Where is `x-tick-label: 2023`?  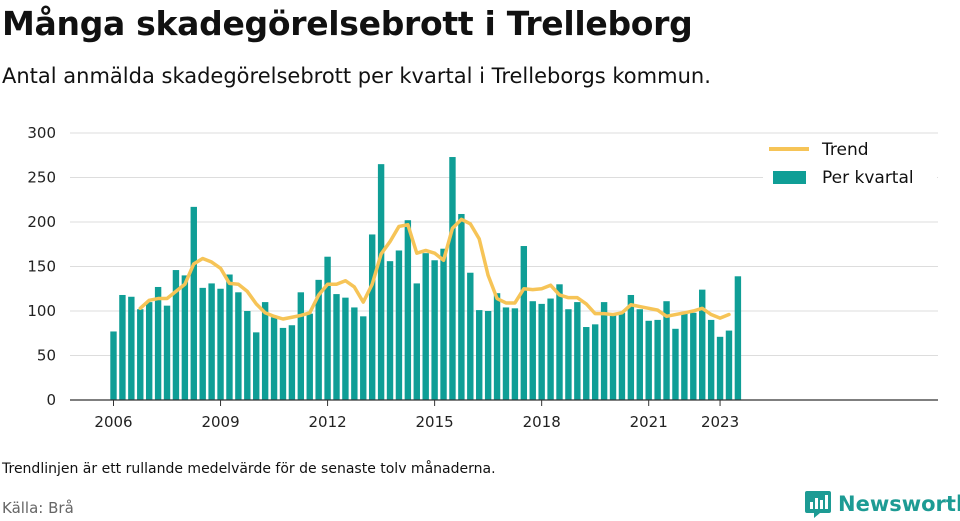
x-tick-label: 2023 is located at coordinates (720, 422).